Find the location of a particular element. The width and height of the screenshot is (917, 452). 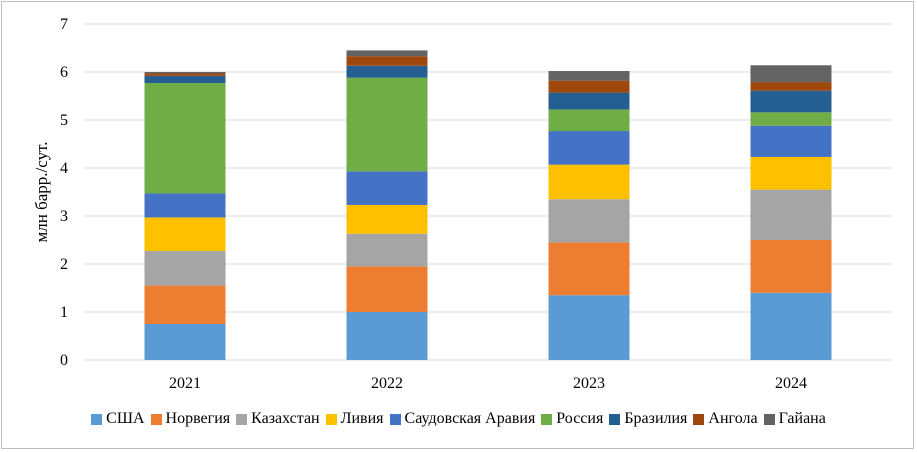

legend-item: Ангола is located at coordinates (725, 419).